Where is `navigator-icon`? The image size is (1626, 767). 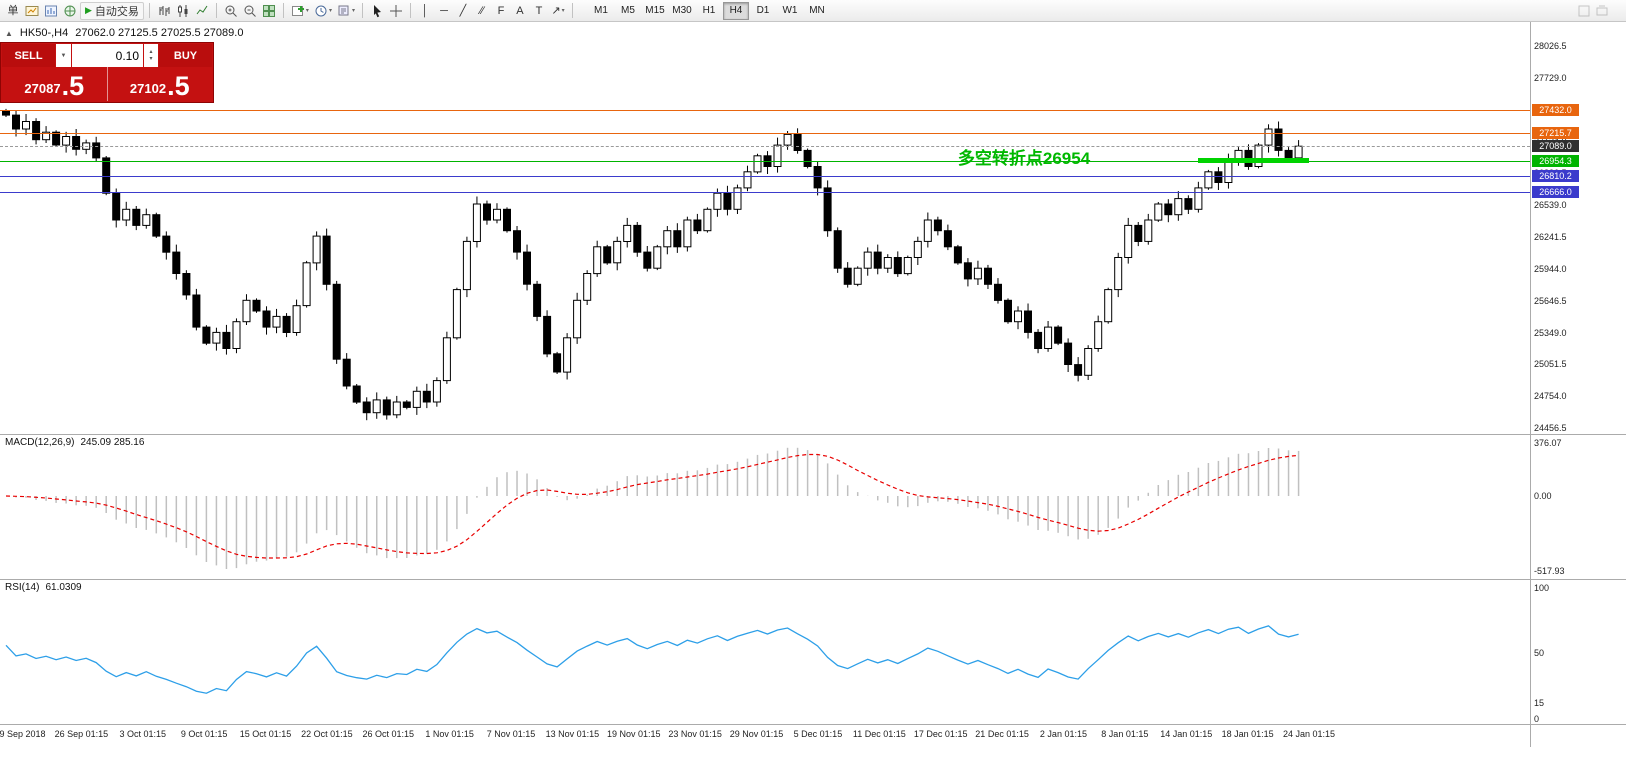
navigator-icon is located at coordinates (70, 11).